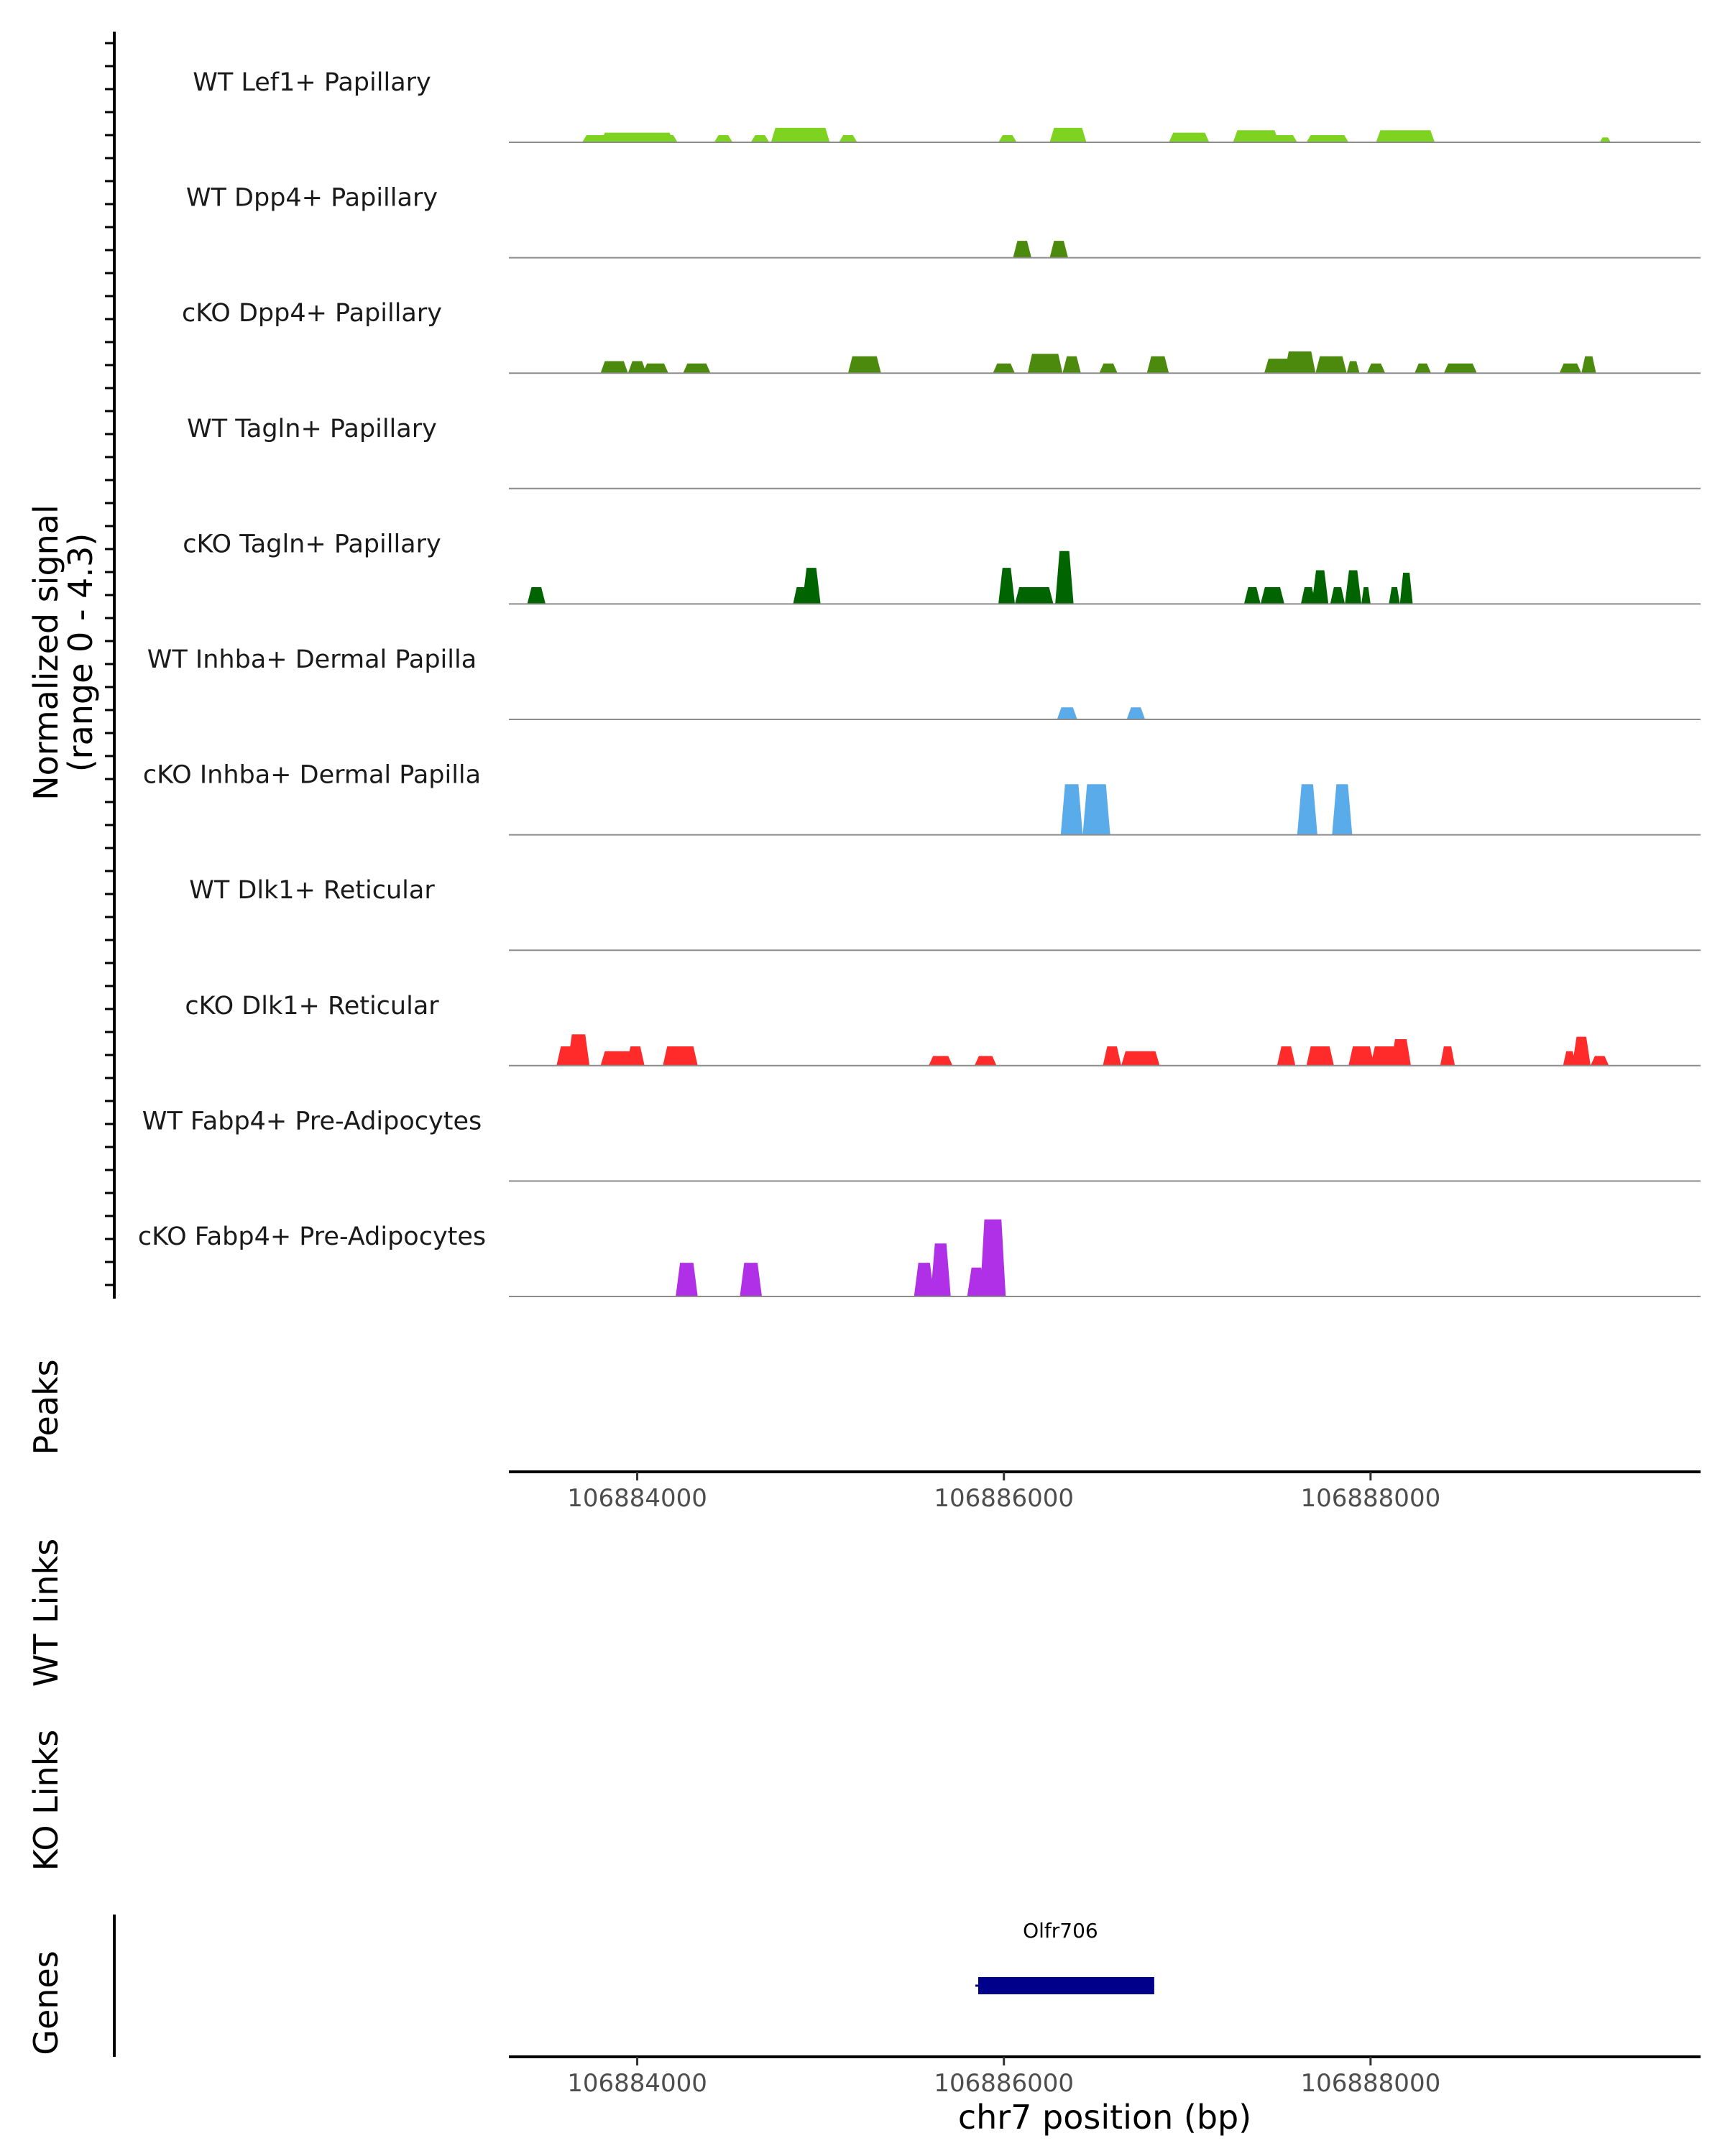  I want to click on peaks-track-label: Peaks, so click(46, 1407).